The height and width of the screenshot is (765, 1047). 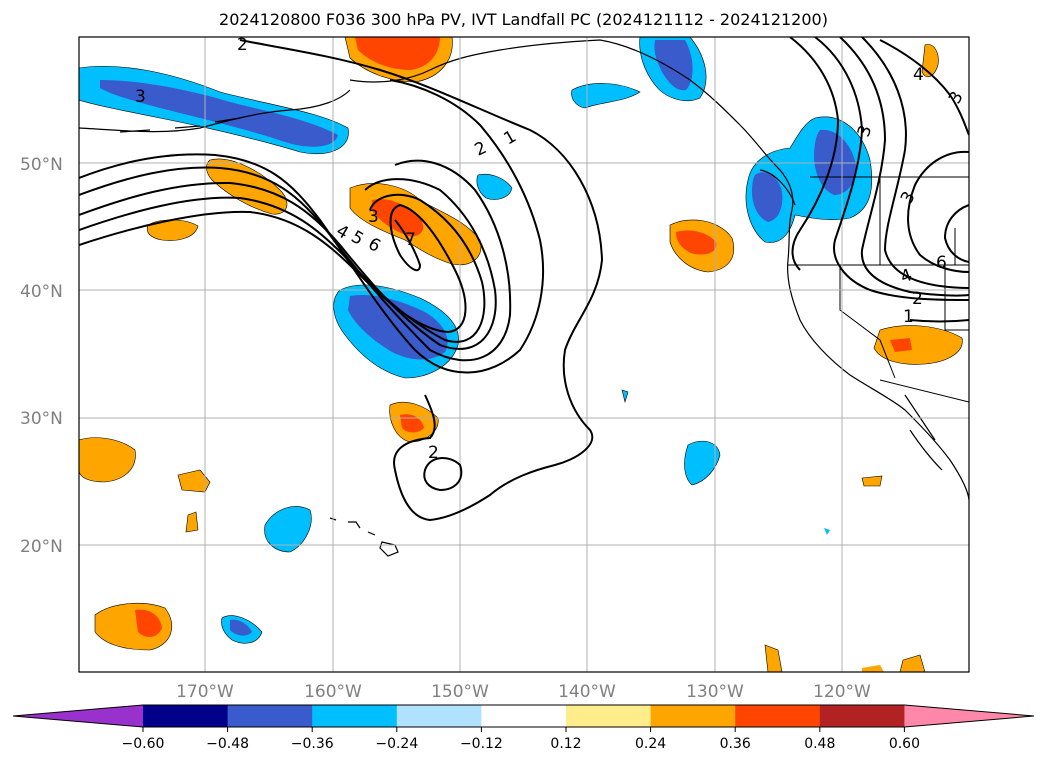 What do you see at coordinates (819, 744) in the screenshot?
I see `colorbar-tick-label: 0.48` at bounding box center [819, 744].